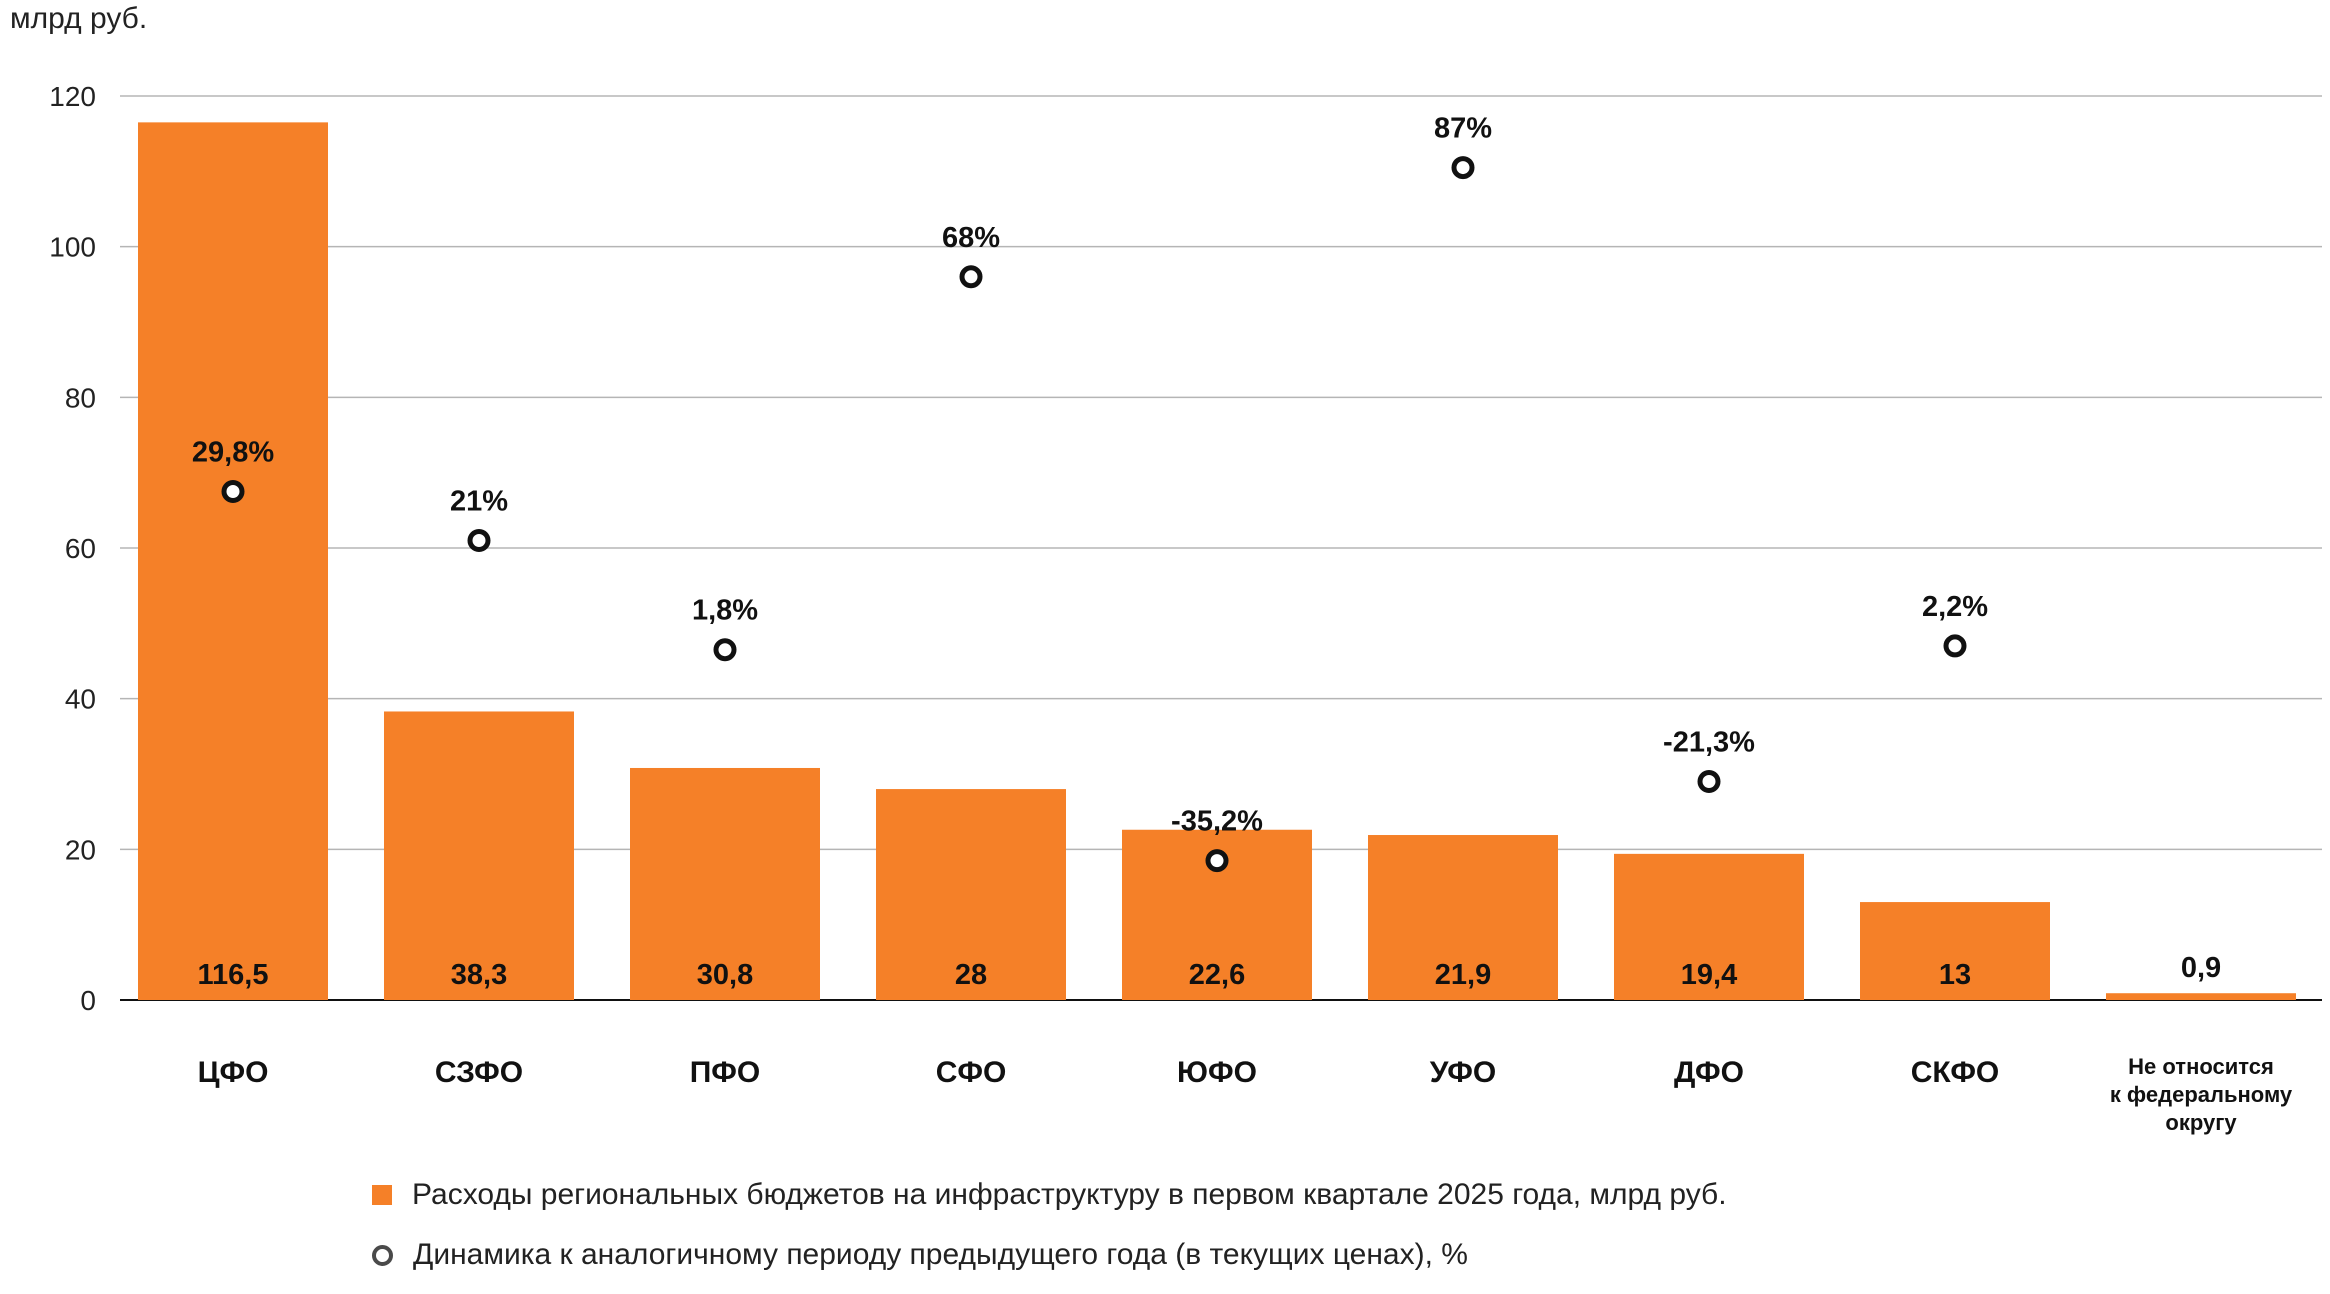 Image resolution: width=2330 pixels, height=1294 pixels. I want to click on y-axis-unit-label: млрд руб., so click(79, 18).